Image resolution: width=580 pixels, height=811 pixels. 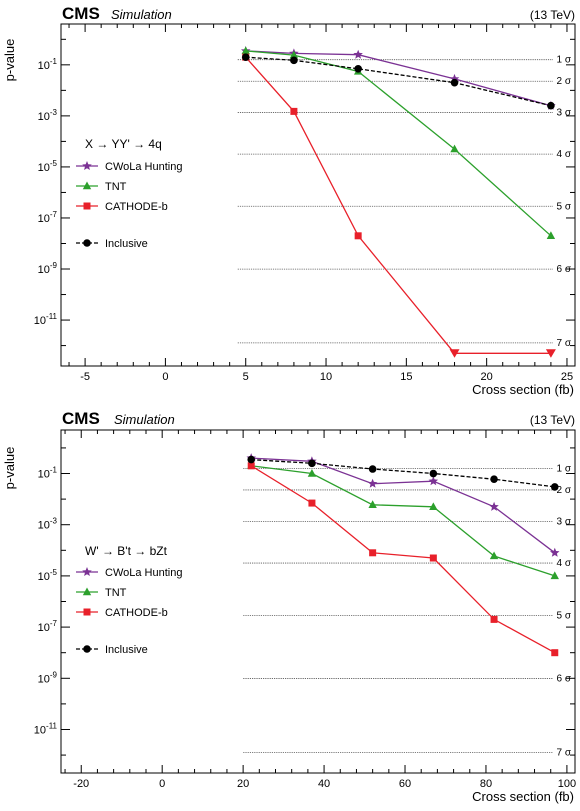 I want to click on y-tick-label: 10⁻⁵, so click(x=48, y=575).